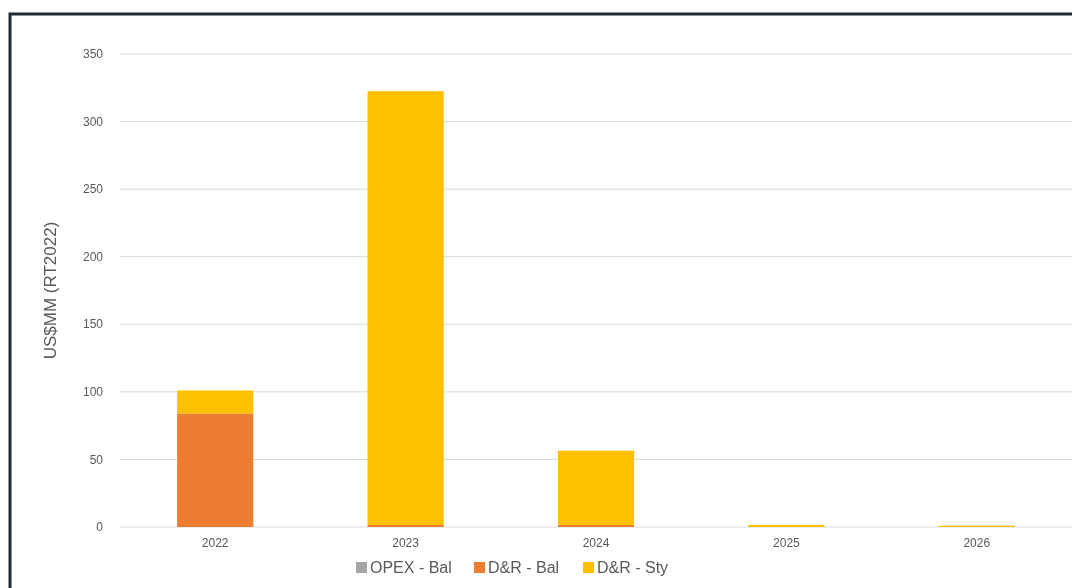  Describe the element at coordinates (93, 121) in the screenshot. I see `y-tick-label: 300` at that location.